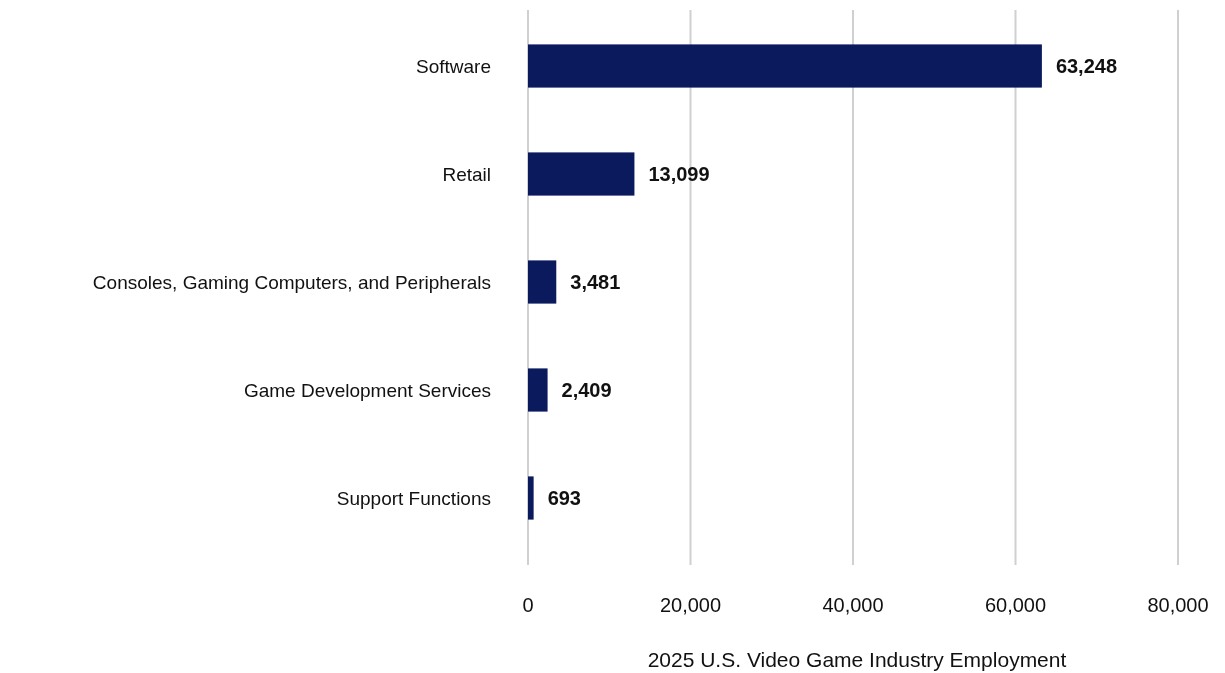 Image resolution: width=1225 pixels, height=673 pixels. What do you see at coordinates (528, 605) in the screenshot?
I see `x-tick-label: 0` at bounding box center [528, 605].